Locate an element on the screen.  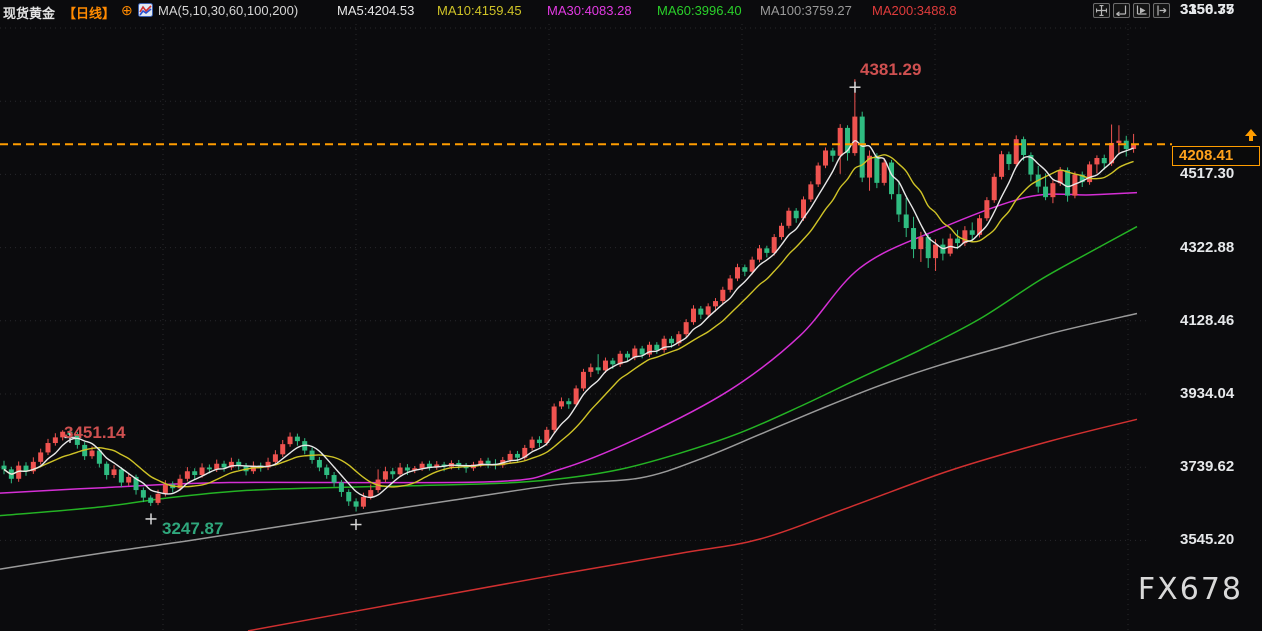
globe-plus-icon: ⊕ is located at coordinates (127, 10).